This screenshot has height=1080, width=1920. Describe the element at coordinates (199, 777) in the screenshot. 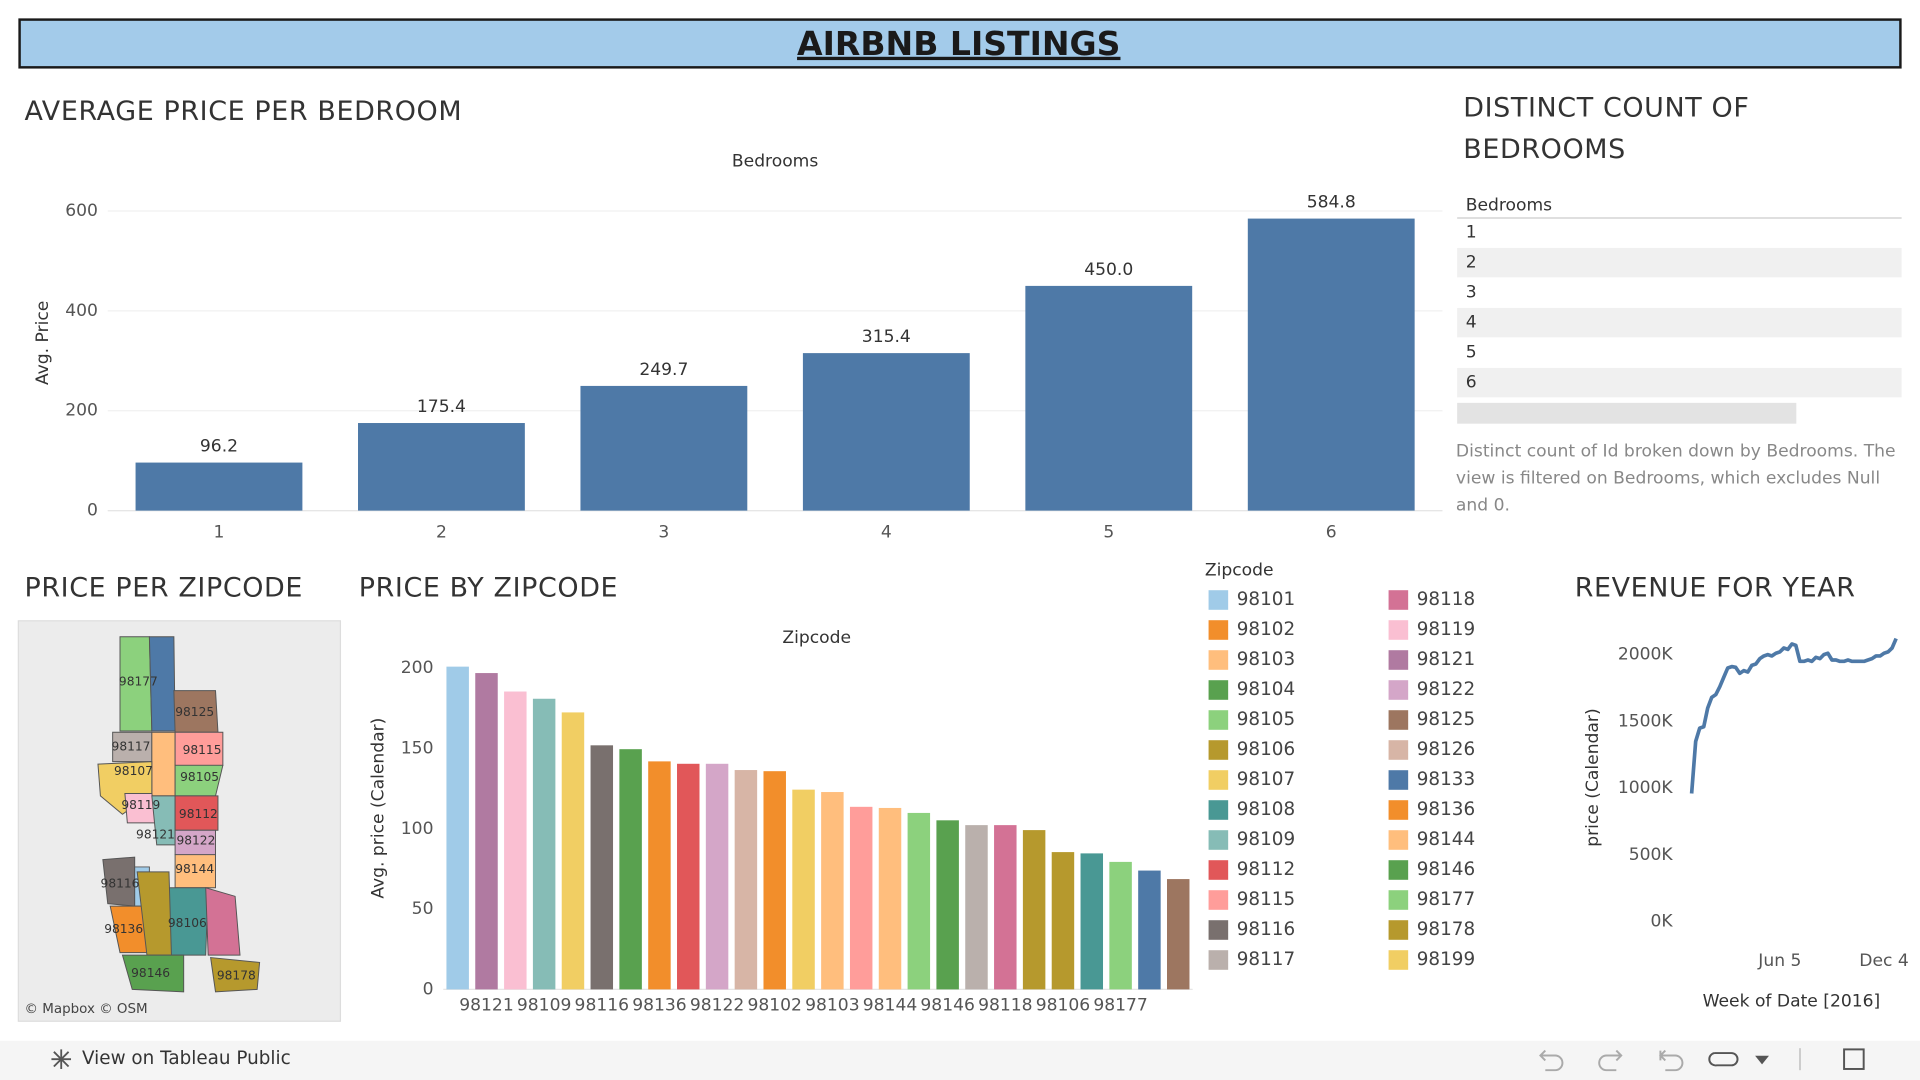

I see `map-label: 98105` at that location.